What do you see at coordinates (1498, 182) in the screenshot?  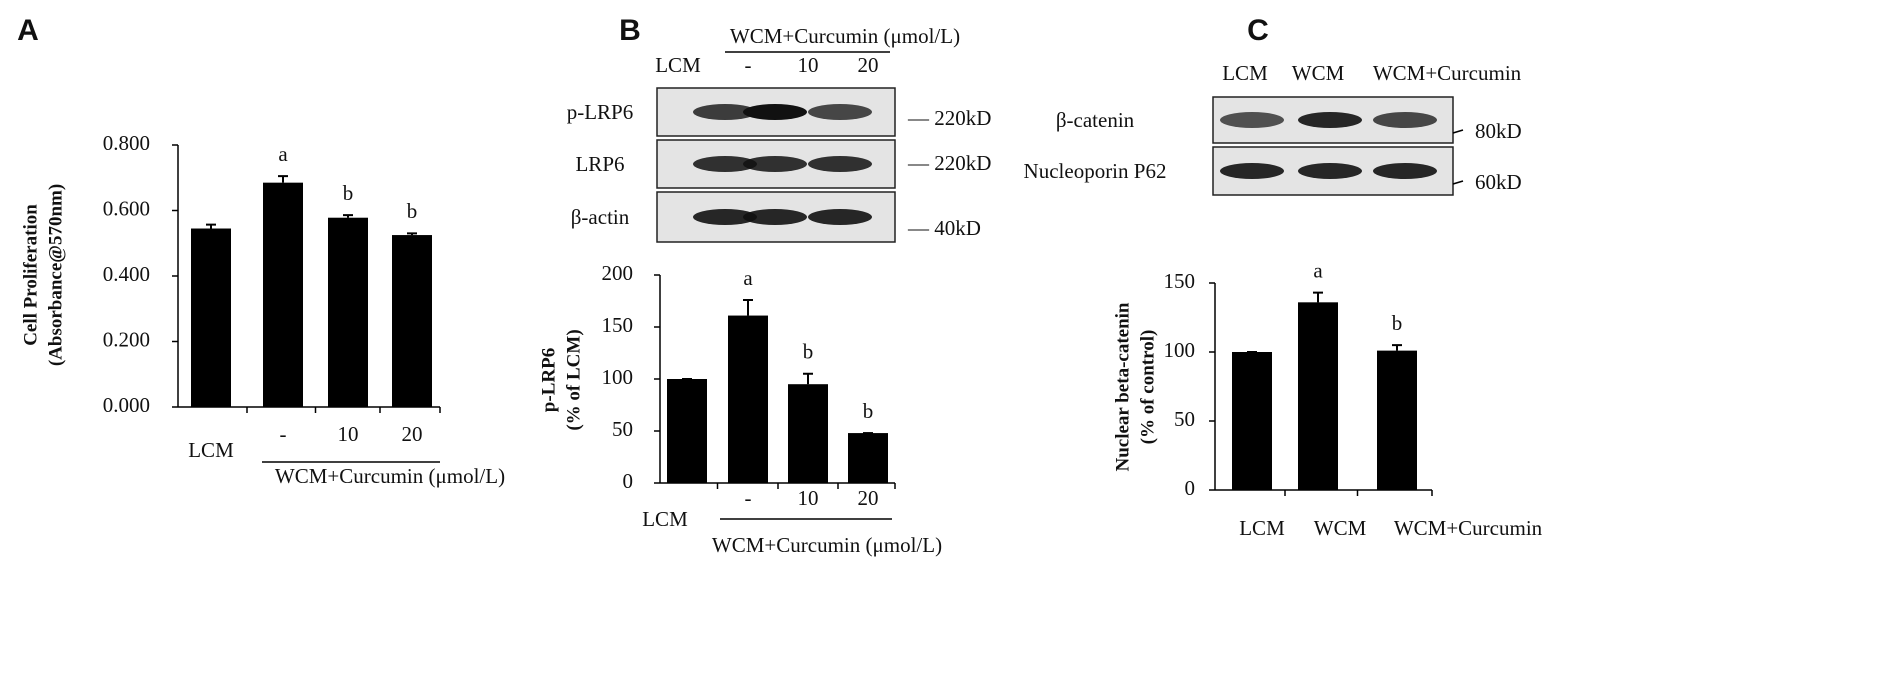 I see `blot-size-label: 60kD` at bounding box center [1498, 182].